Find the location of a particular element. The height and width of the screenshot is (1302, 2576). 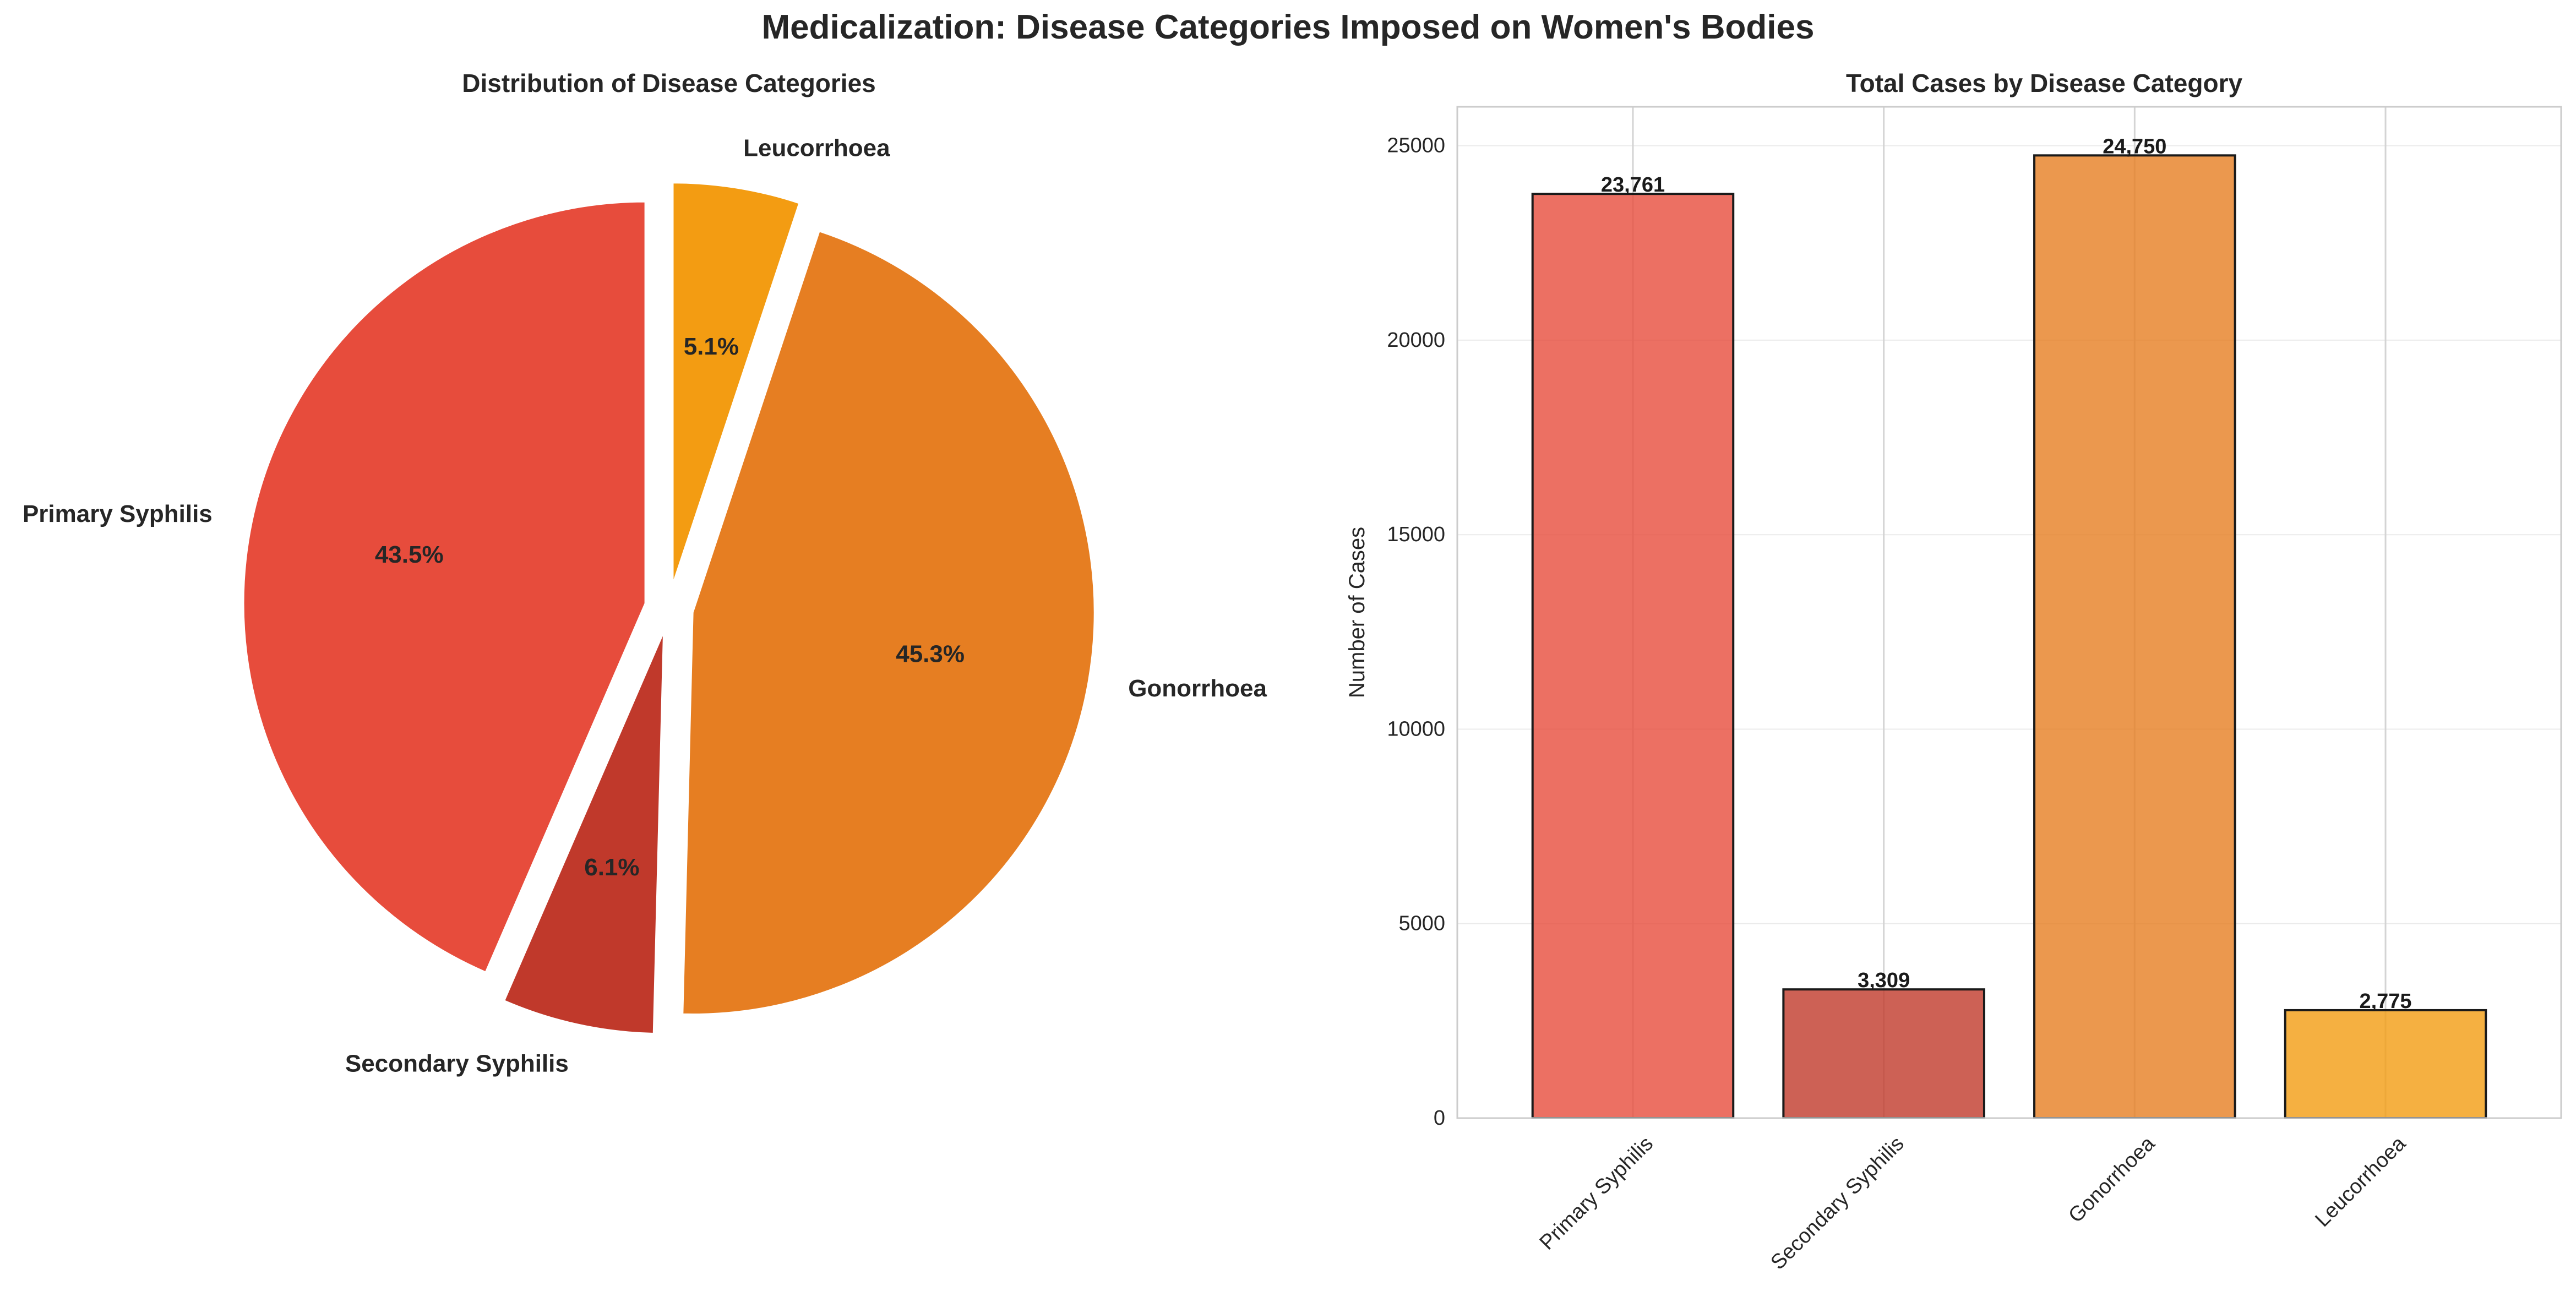

y-tick-label: 10000 is located at coordinates (1416, 728).